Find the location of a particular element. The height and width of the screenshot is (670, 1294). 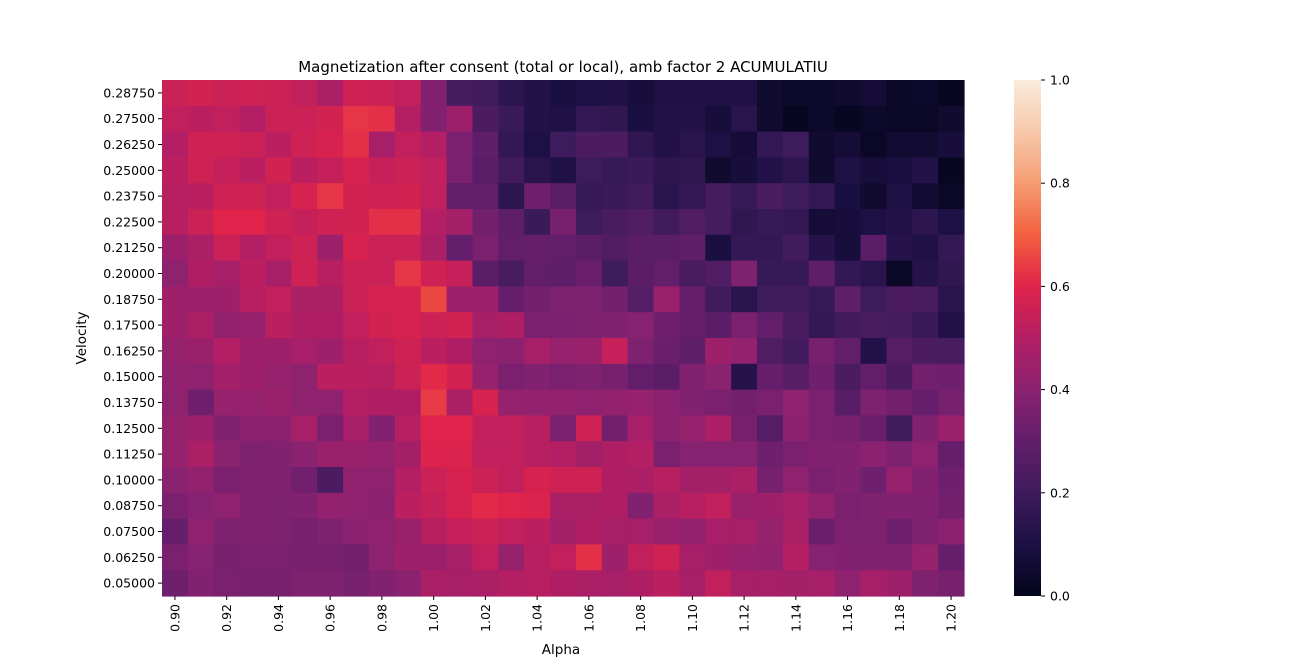

y-tick-label: 0.07500 is located at coordinates (129, 531).